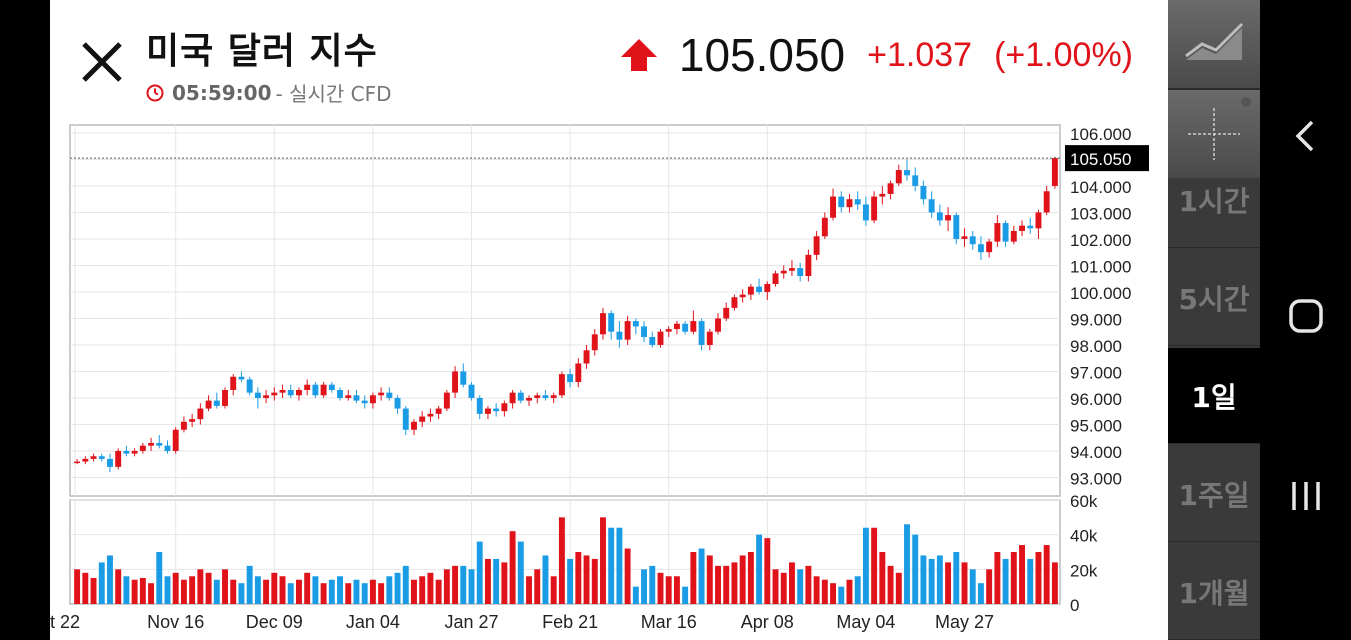 The width and height of the screenshot is (1351, 640). I want to click on crosshair-button, so click(1214, 134).